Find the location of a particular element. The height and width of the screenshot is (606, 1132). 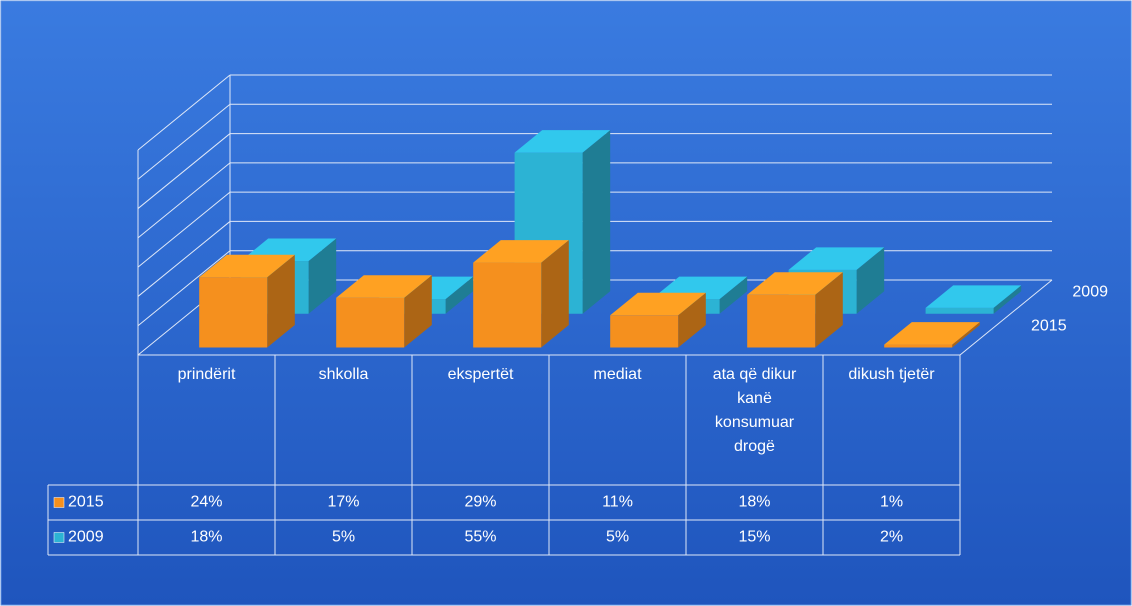

data-label: 2% is located at coordinates (891, 537).